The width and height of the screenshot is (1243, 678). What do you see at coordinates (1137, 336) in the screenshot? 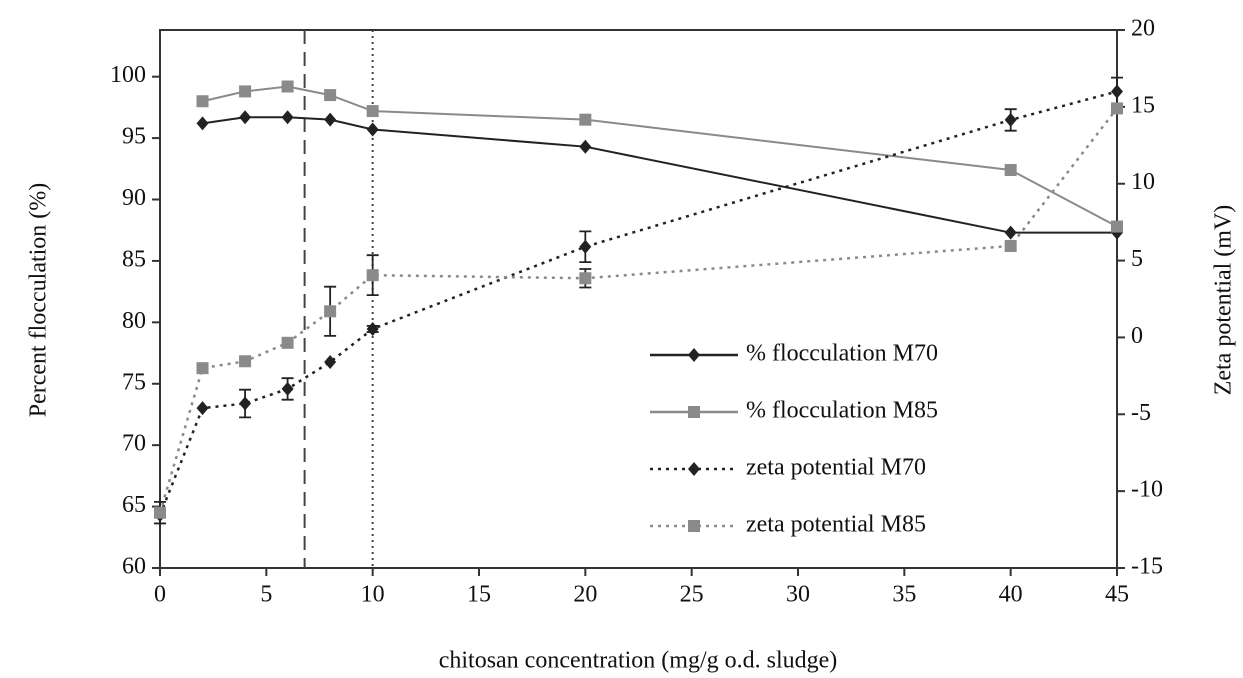
I see `y2-tick-label: 0` at bounding box center [1137, 336].